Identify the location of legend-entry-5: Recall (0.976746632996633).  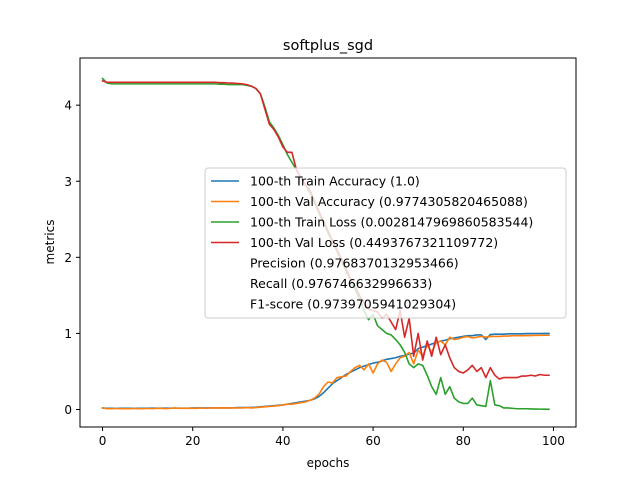
(341, 283).